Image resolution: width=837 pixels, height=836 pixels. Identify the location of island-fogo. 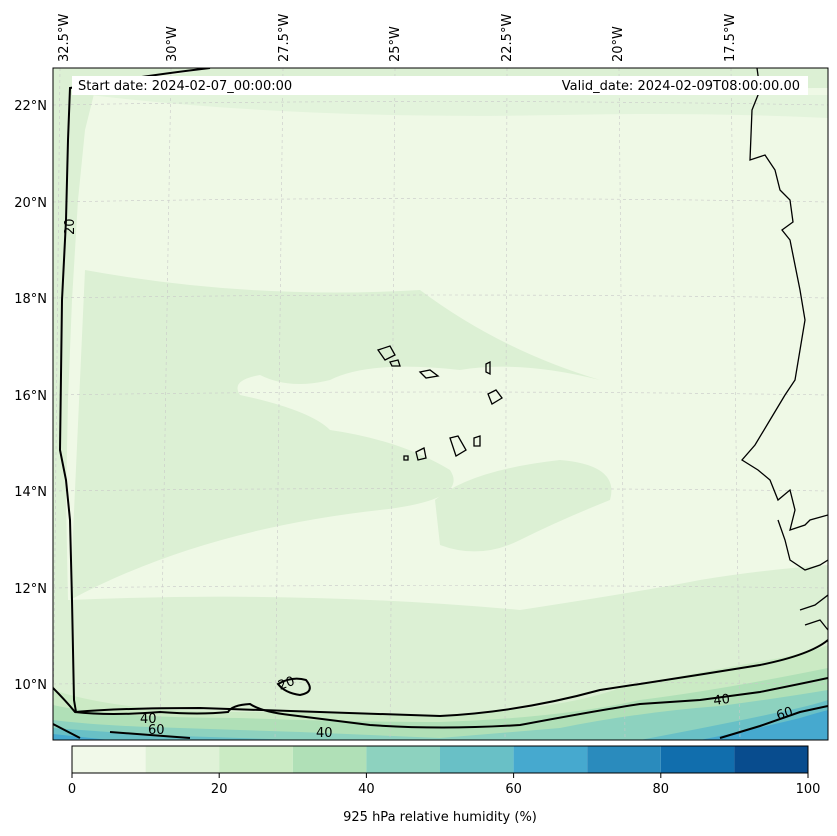
(421, 454).